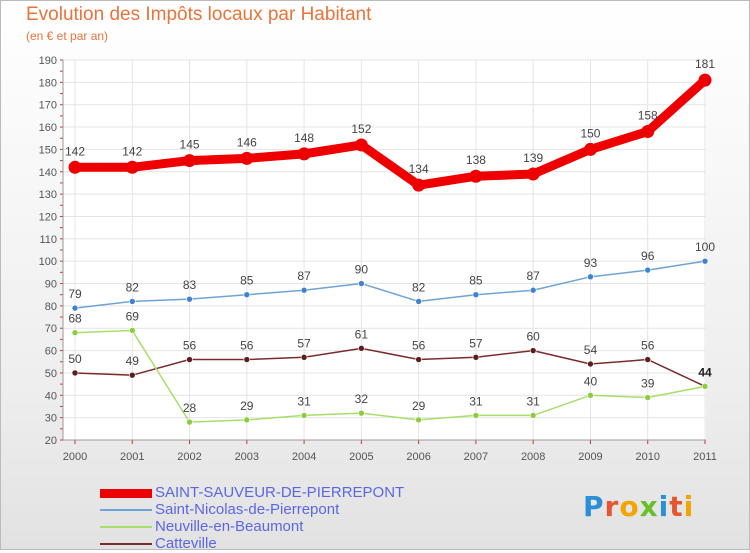 This screenshot has width=750, height=553. Describe the element at coordinates (591, 350) in the screenshot. I see `data-label: 54` at that location.